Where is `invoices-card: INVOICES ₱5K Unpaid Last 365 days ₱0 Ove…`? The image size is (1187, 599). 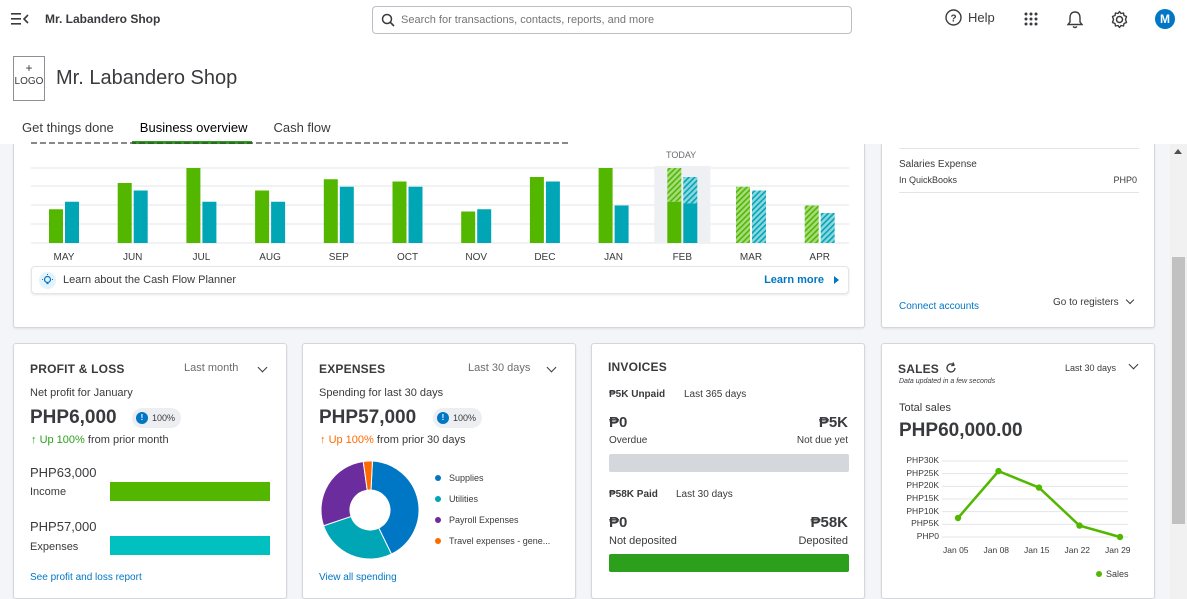 invoices-card: INVOICES ₱5K Unpaid Last 365 days ₱0 Ove… is located at coordinates (728, 471).